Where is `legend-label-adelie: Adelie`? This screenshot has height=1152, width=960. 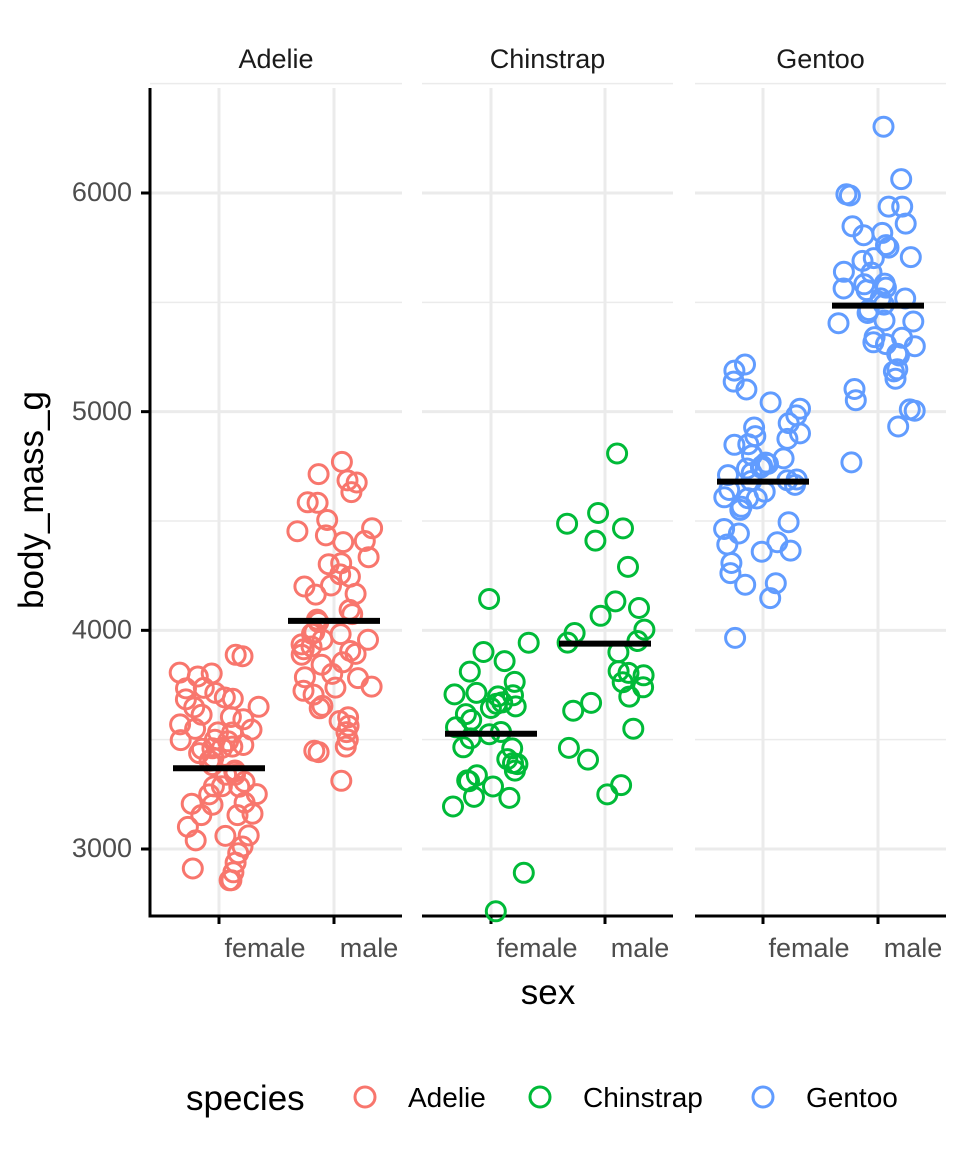
legend-label-adelie: Adelie is located at coordinates (447, 1097).